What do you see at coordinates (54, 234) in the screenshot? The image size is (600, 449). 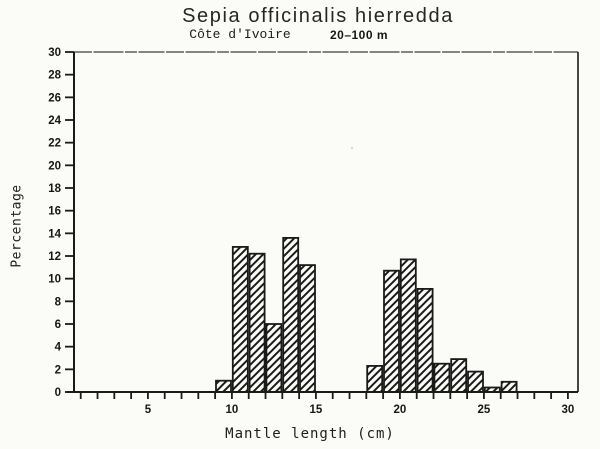 I see `y-tick-label: 14` at bounding box center [54, 234].